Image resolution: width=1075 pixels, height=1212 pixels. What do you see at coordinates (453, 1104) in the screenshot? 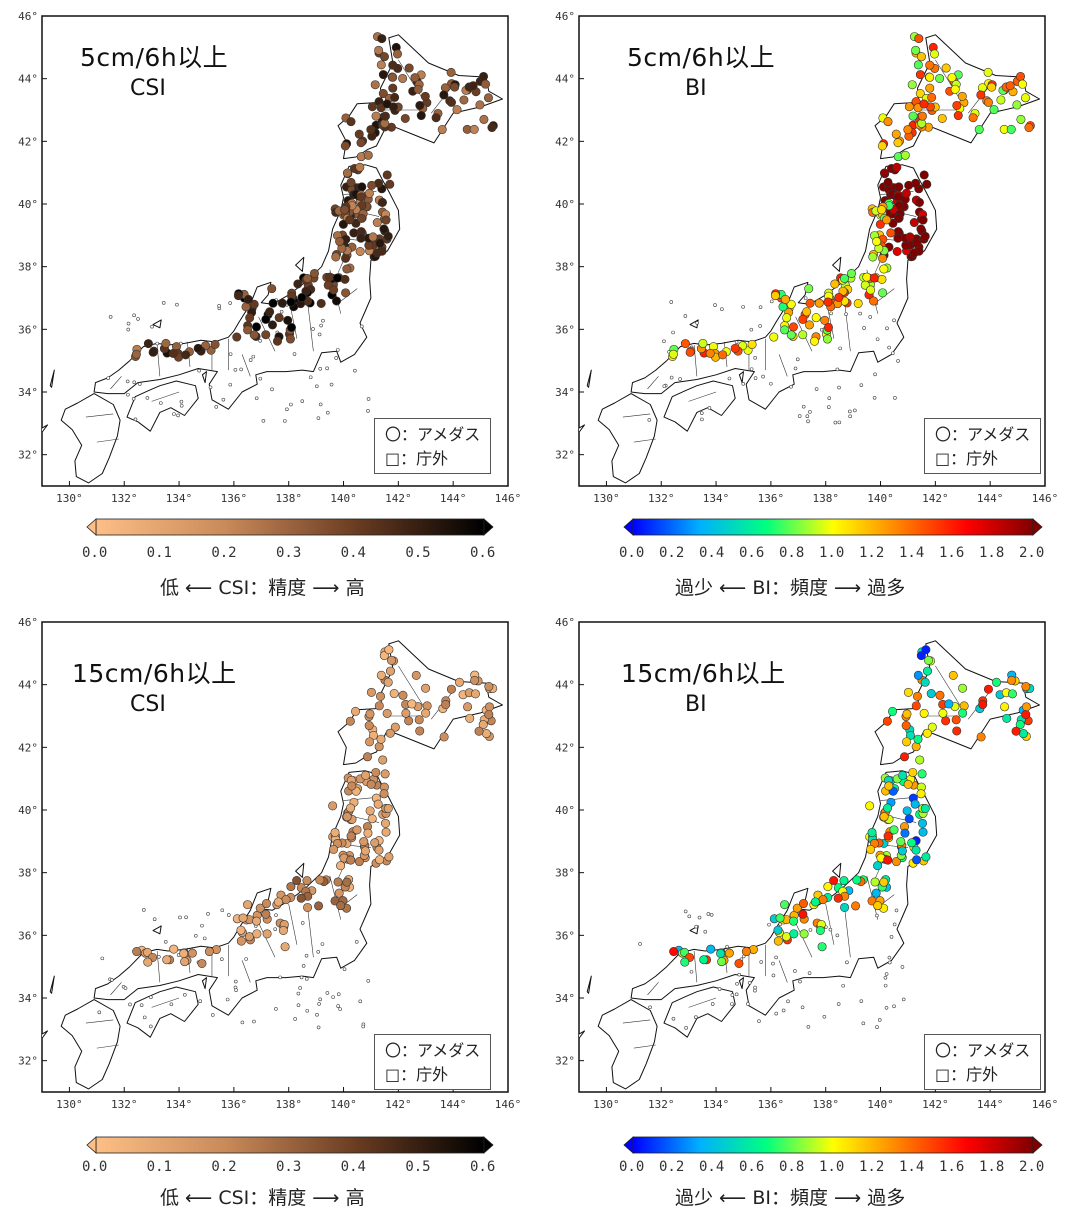
I see `lon-tick-label: 144°` at bounding box center [453, 1104].